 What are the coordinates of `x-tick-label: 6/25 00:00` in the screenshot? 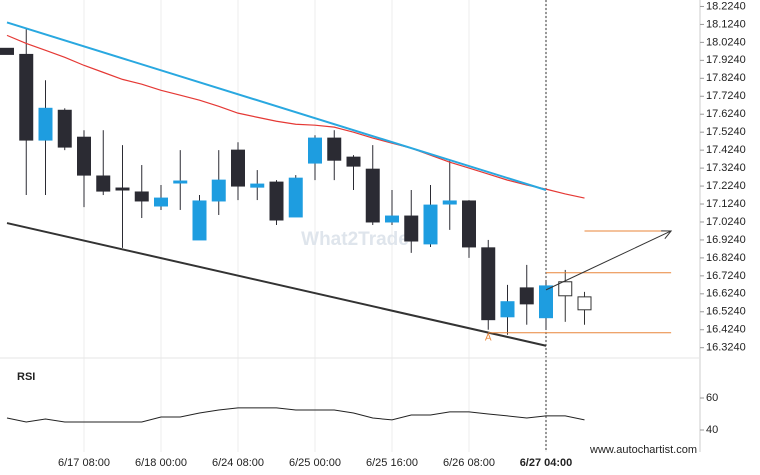 It's located at (315, 463).